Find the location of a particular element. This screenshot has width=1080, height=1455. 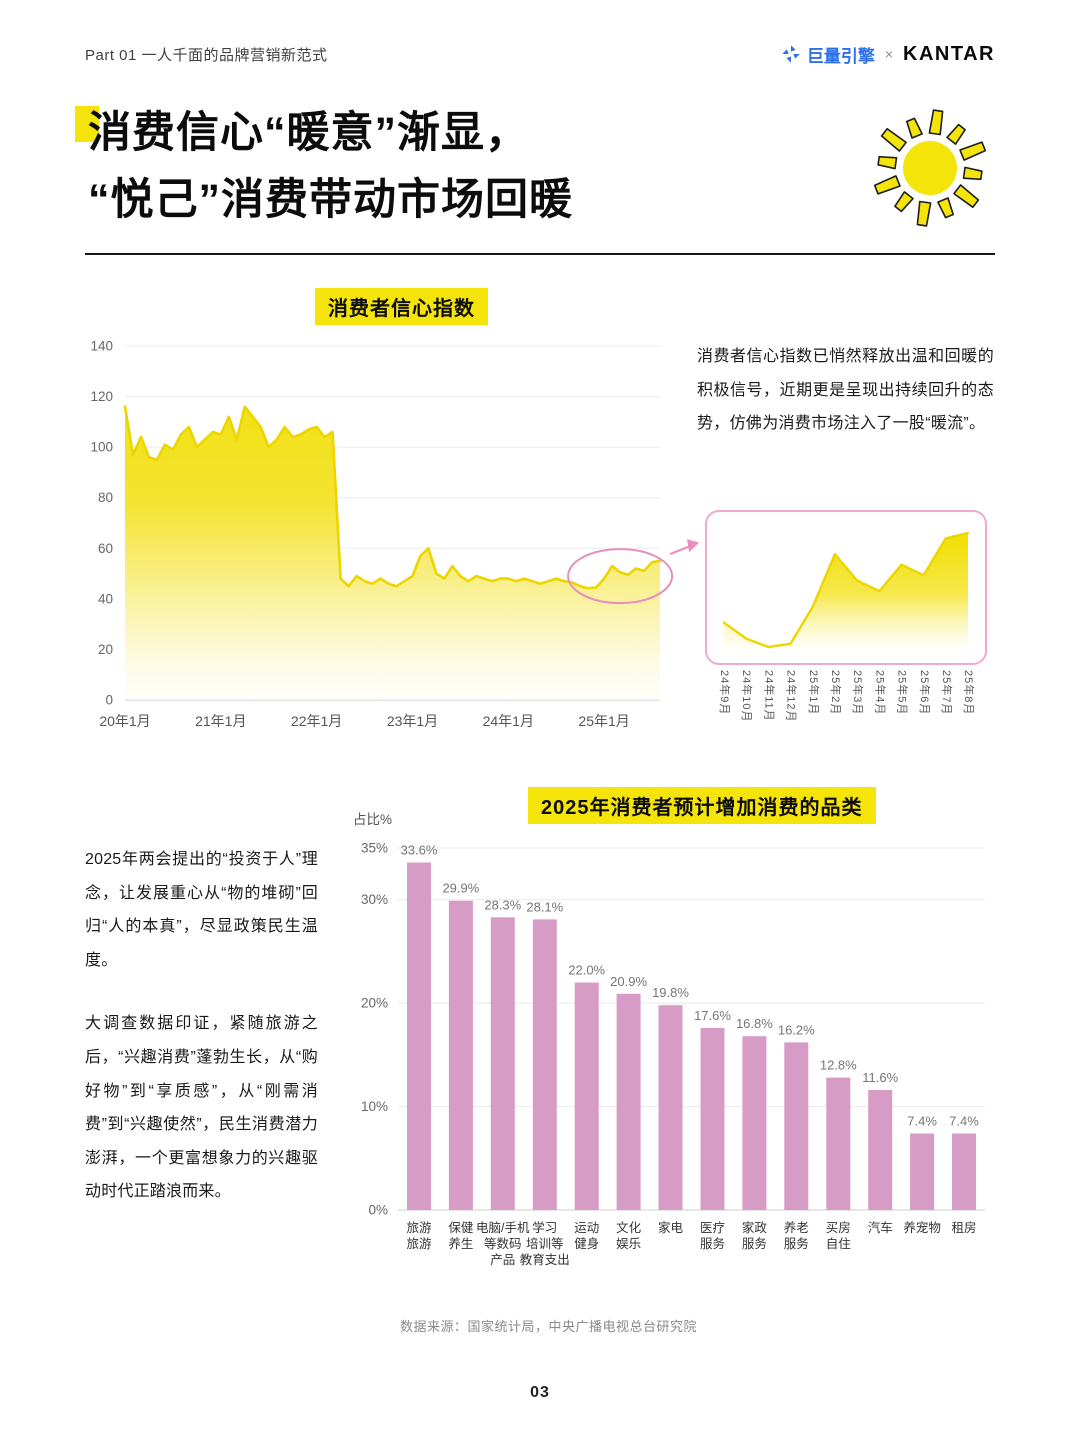

inset-x-tick-label: 25年3月 is located at coordinates (857, 693).